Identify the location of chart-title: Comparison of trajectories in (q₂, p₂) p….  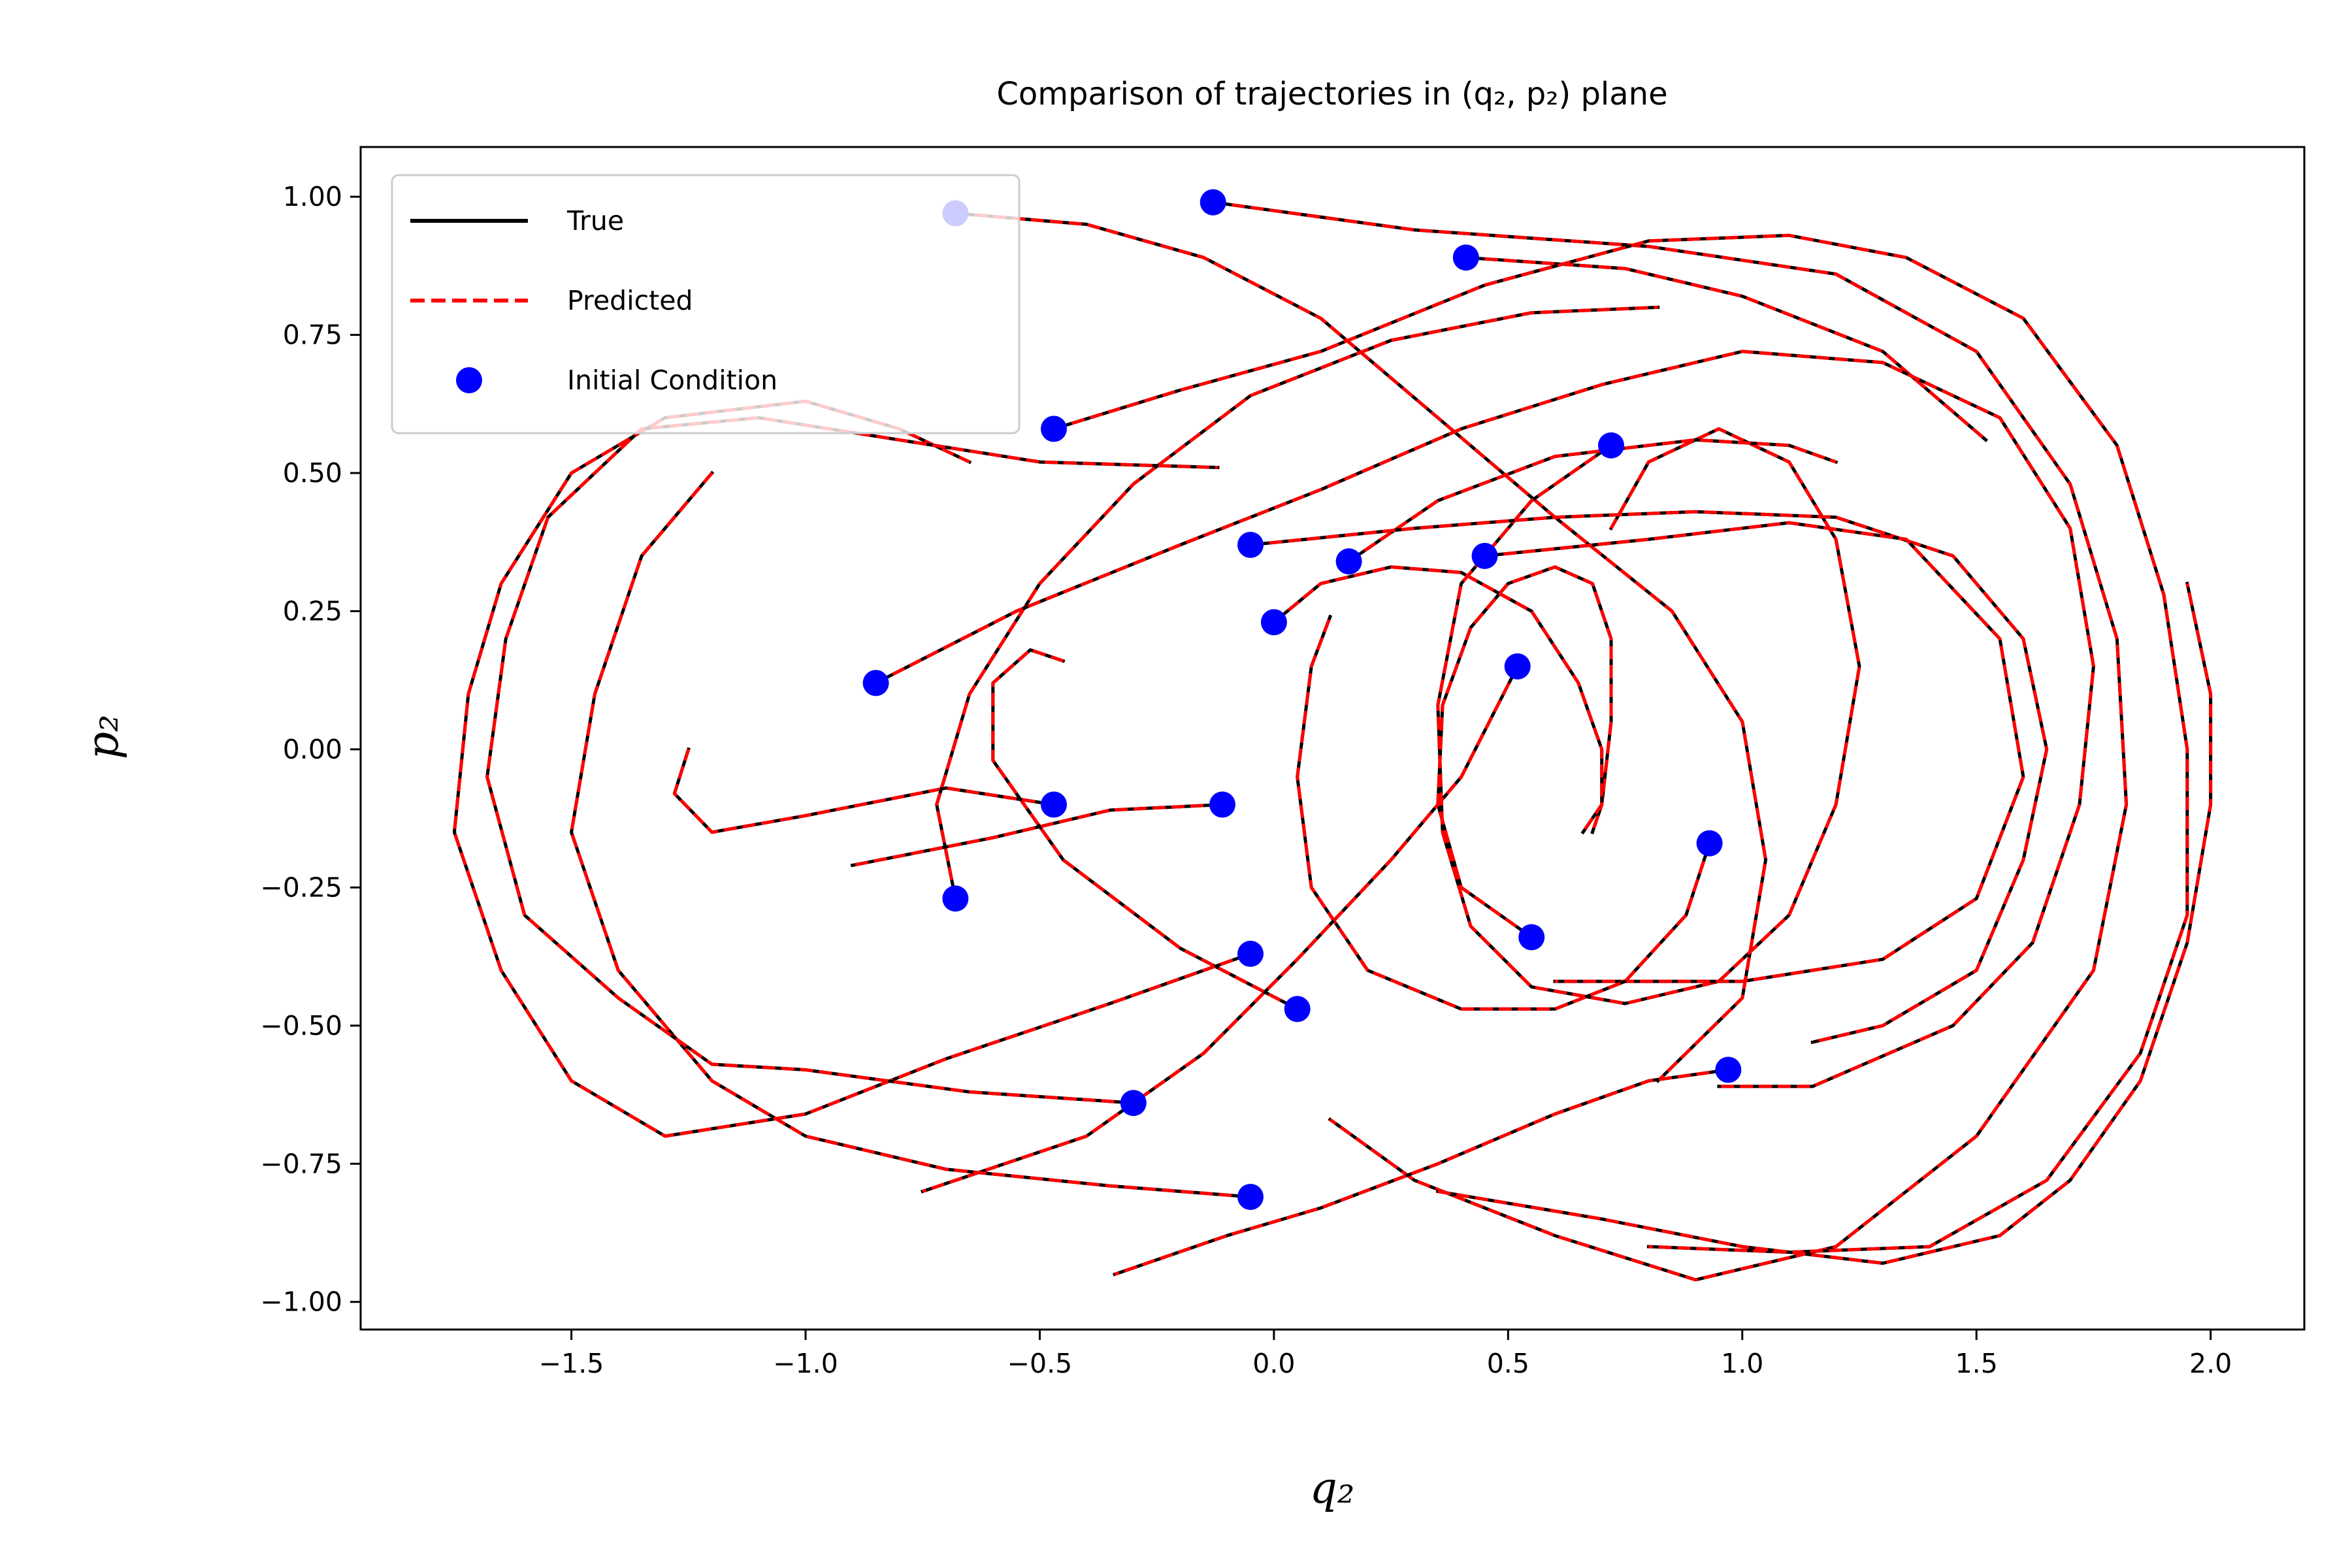
(1331, 94).